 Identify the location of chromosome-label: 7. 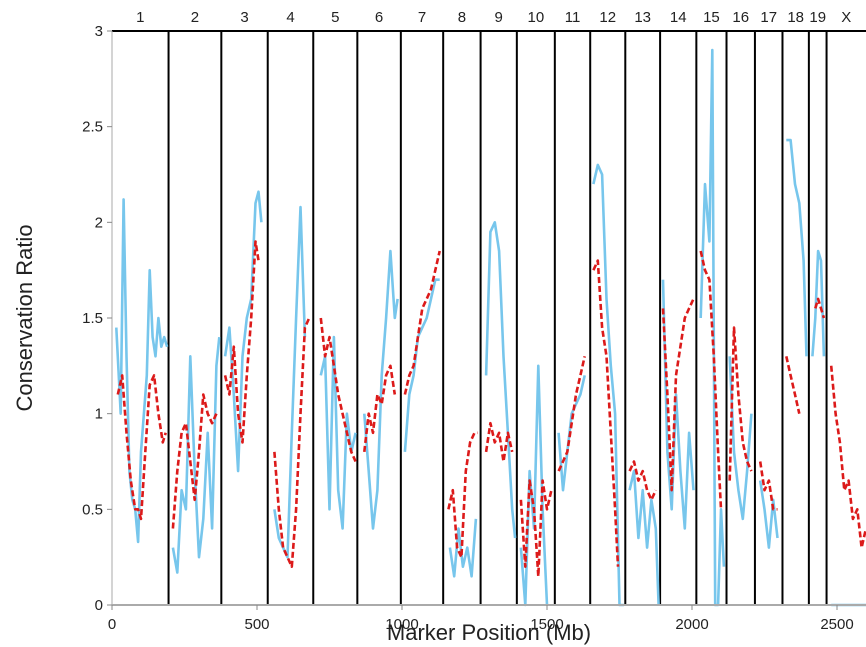
(422, 17).